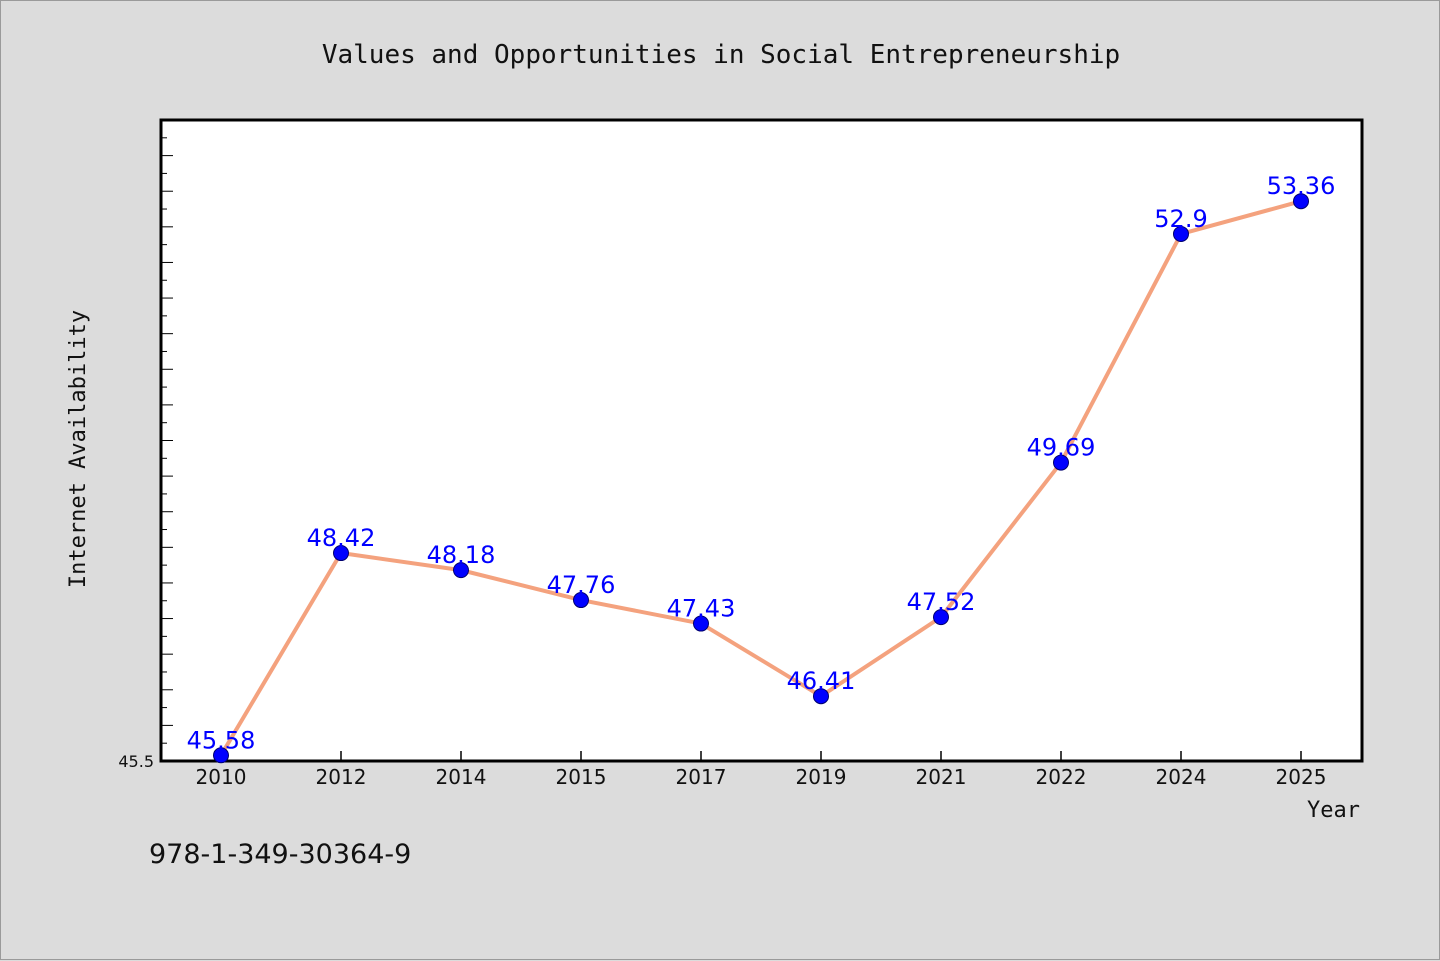 This screenshot has width=1440, height=961. I want to click on x-tick-label: 2025, so click(1301, 777).